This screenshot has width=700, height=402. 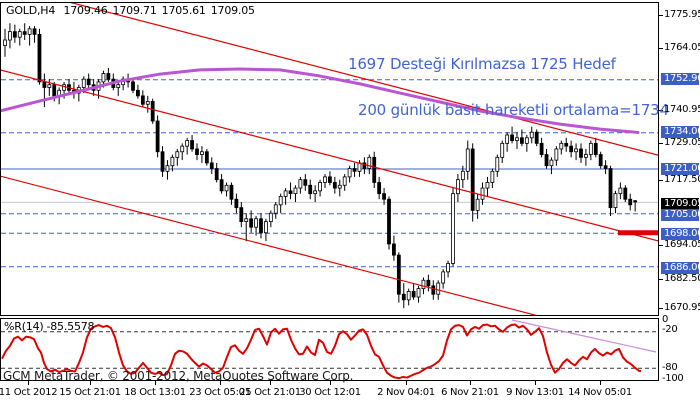 What do you see at coordinates (584, 336) in the screenshot?
I see `wpr-trendline` at bounding box center [584, 336].